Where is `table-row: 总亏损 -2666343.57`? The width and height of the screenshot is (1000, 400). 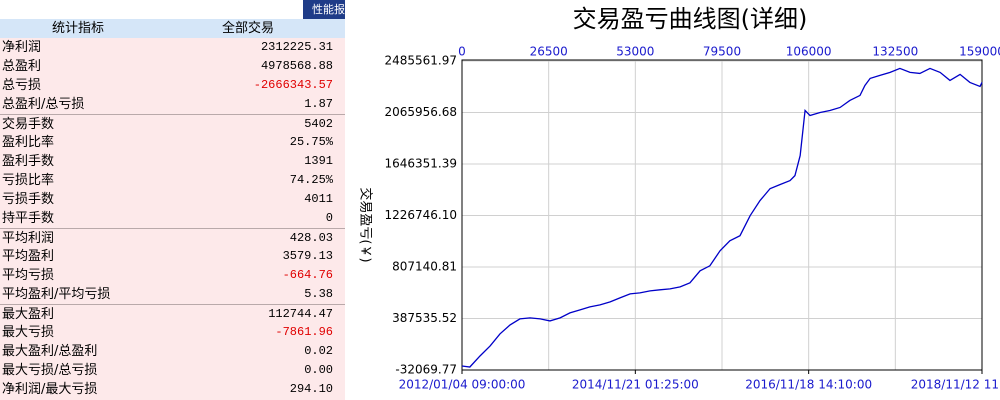
table-row: 总亏损 -2666343.57 is located at coordinates (172, 85).